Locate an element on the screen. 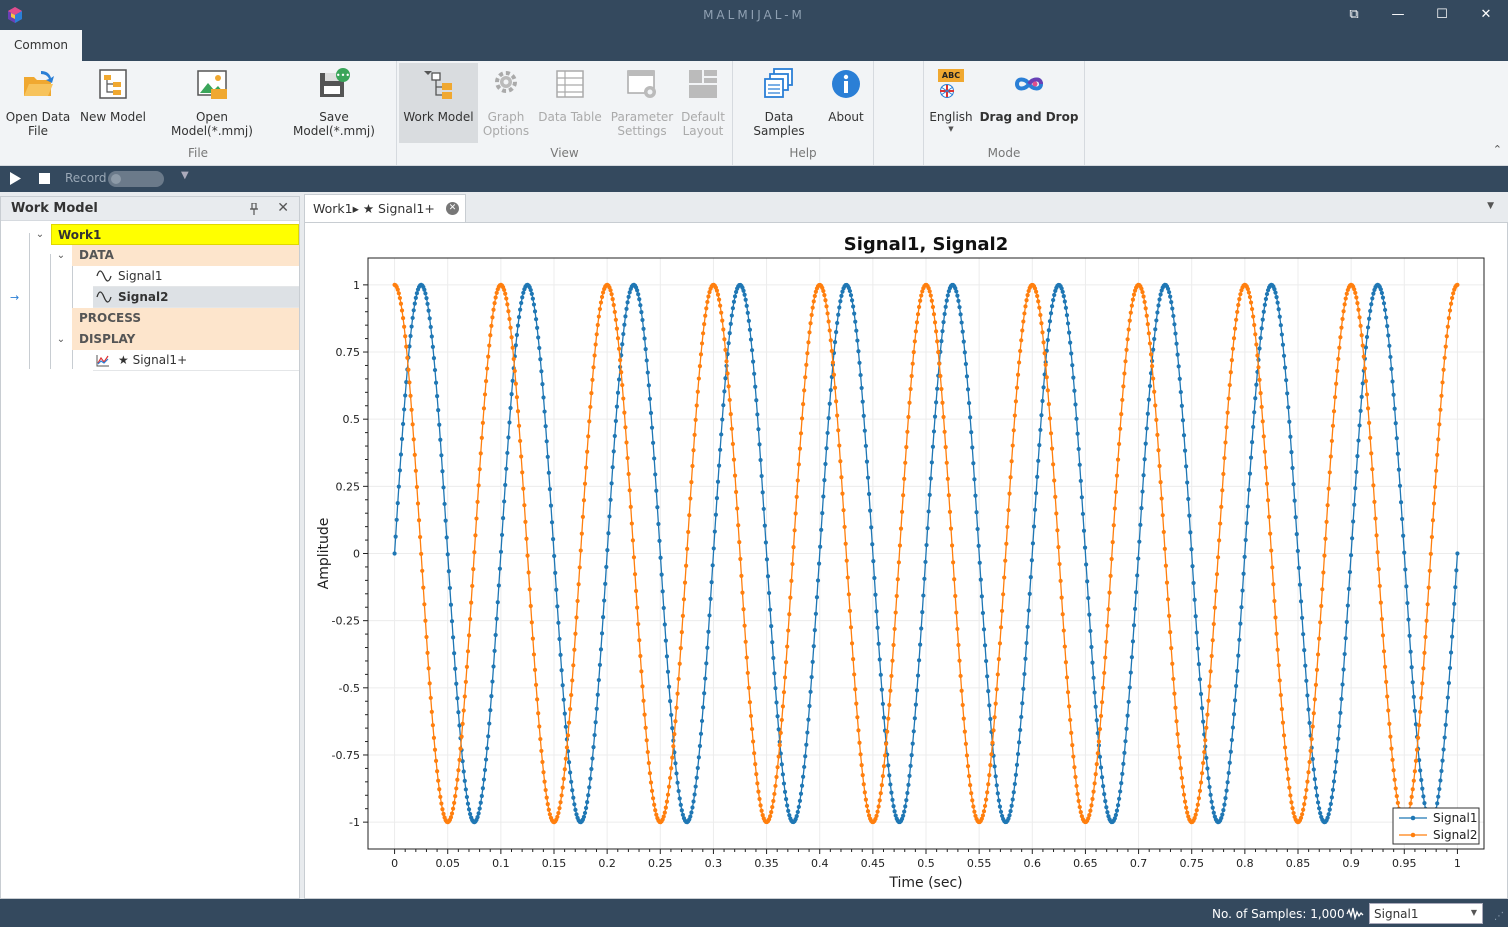 The width and height of the screenshot is (1508, 927). minimize-button: — is located at coordinates (1398, 14).